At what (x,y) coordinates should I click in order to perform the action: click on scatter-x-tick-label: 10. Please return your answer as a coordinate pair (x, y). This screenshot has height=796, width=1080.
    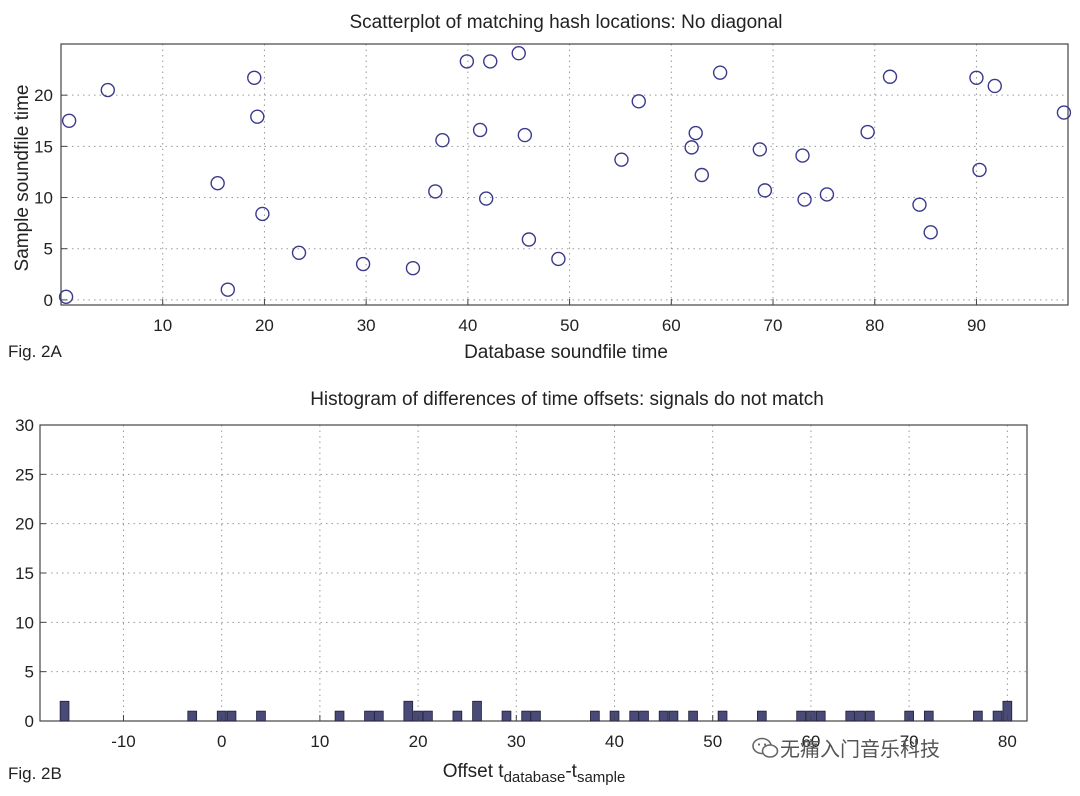
    Looking at the image, I should click on (162, 325).